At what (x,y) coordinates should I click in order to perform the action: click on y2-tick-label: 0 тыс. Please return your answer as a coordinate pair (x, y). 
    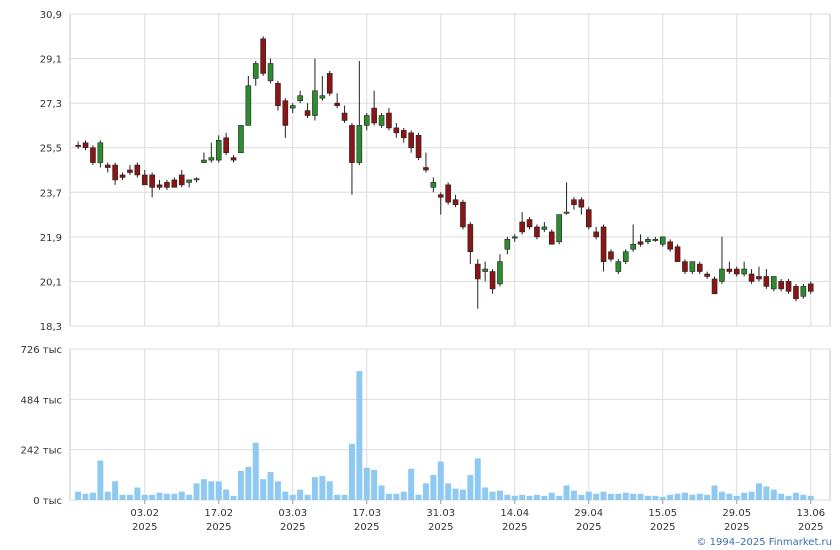
    Looking at the image, I should click on (47, 501).